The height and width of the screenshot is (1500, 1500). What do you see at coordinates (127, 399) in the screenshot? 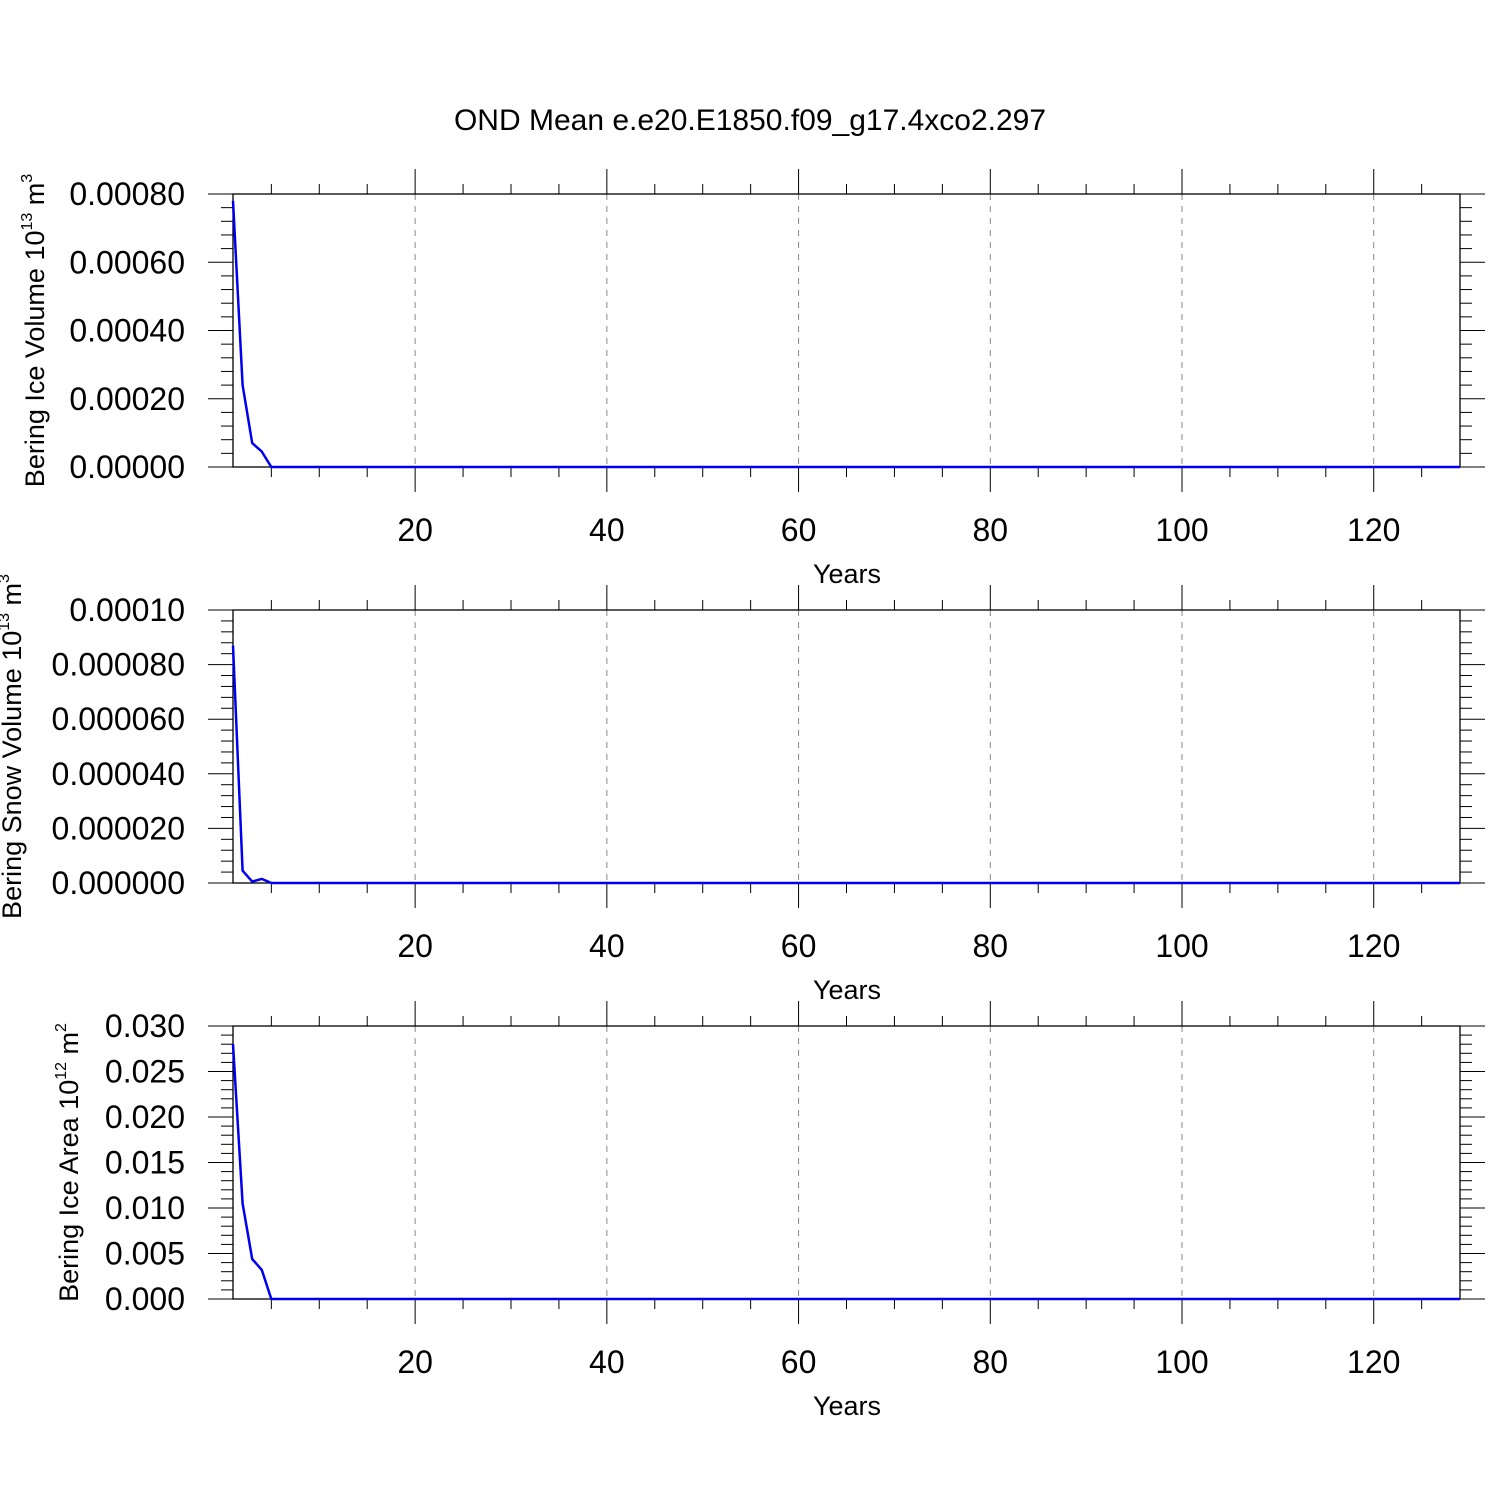
I see `y-tick-label: 0.00020` at bounding box center [127, 399].